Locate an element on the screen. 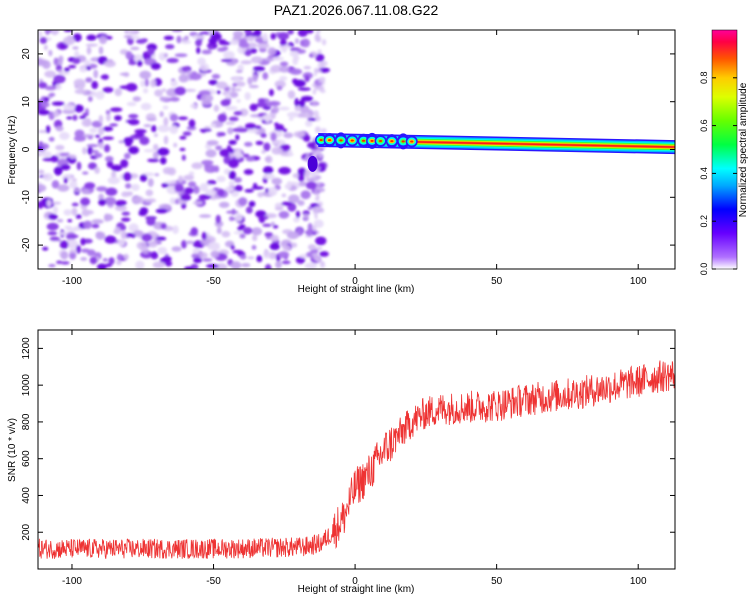 The width and height of the screenshot is (750, 605). y-tick-label: 10 is located at coordinates (26, 102).